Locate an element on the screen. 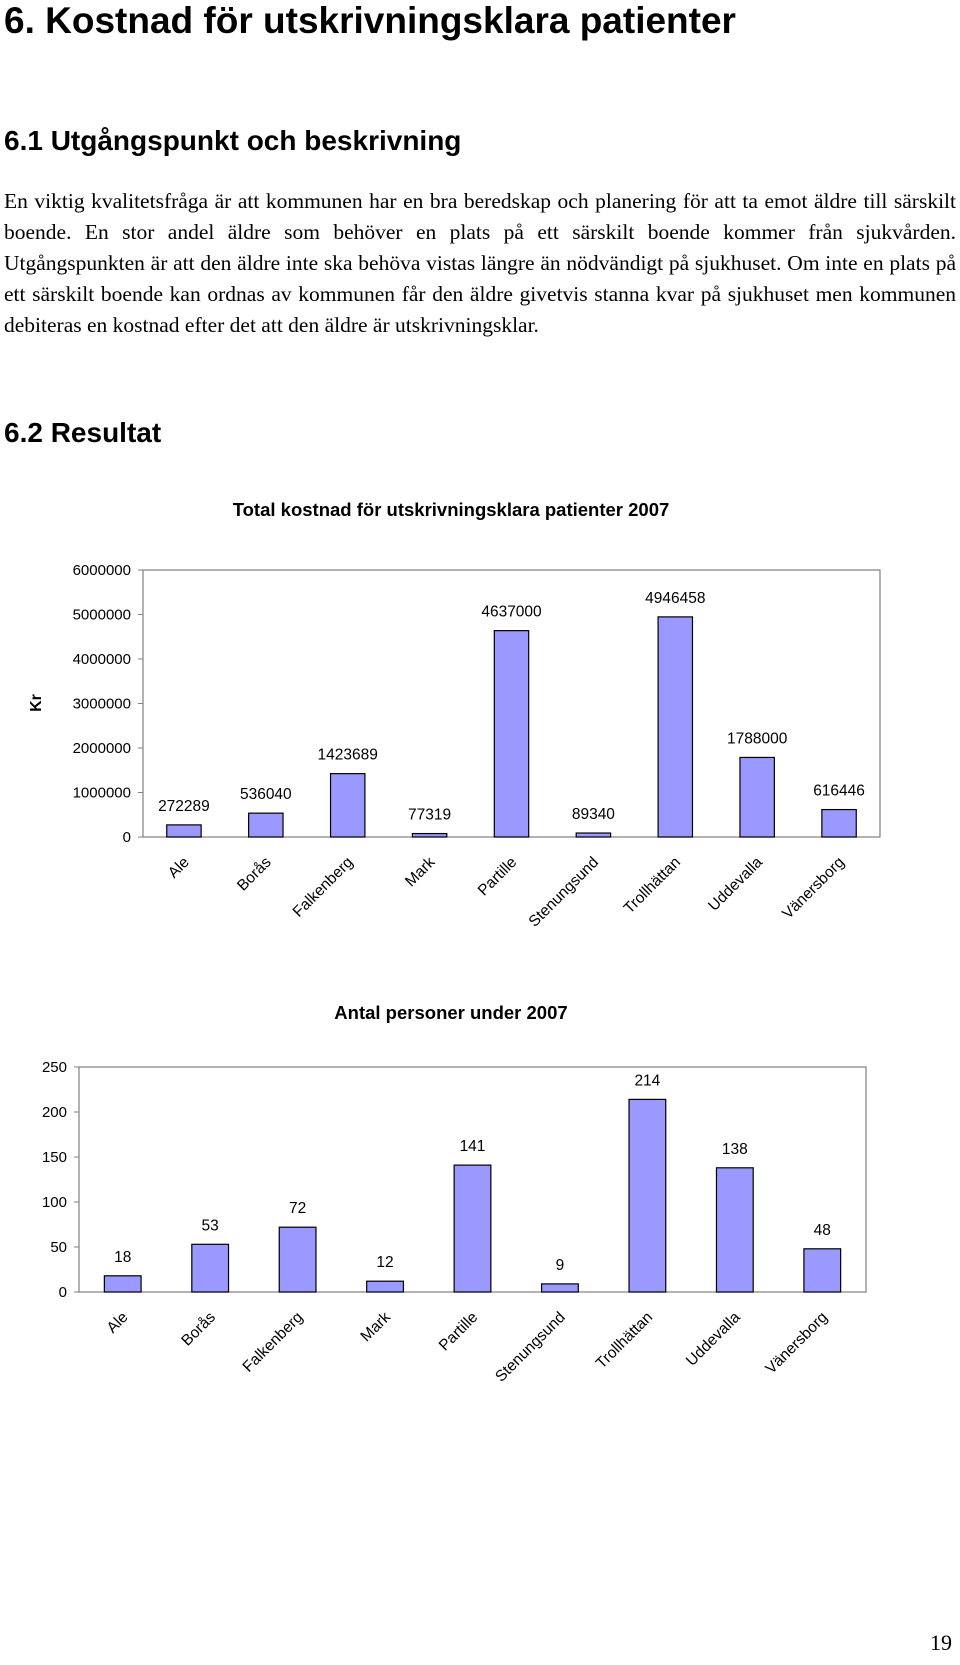  cost-chart-ytick-label: 0 is located at coordinates (127, 837).